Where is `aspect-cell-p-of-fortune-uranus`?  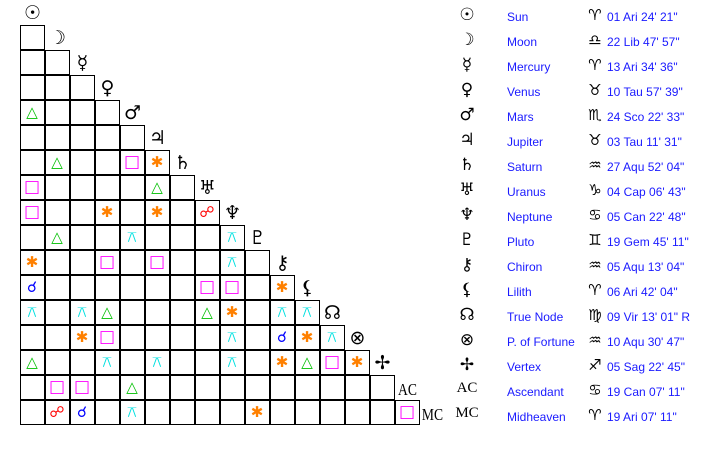
aspect-cell-p-of-fortune-uranus is located at coordinates (207, 337).